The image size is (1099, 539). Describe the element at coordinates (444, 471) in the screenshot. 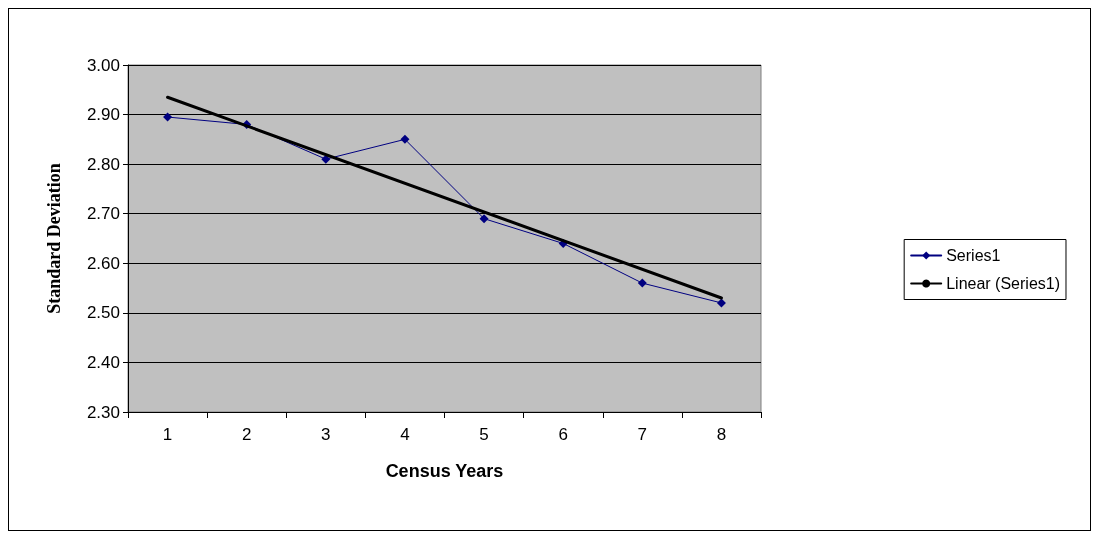

I see `x-axis-title: Census Years` at that location.